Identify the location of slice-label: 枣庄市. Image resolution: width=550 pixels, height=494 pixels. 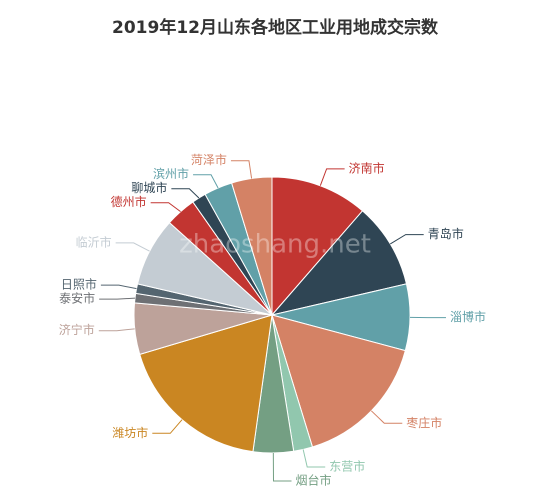
(424, 422).